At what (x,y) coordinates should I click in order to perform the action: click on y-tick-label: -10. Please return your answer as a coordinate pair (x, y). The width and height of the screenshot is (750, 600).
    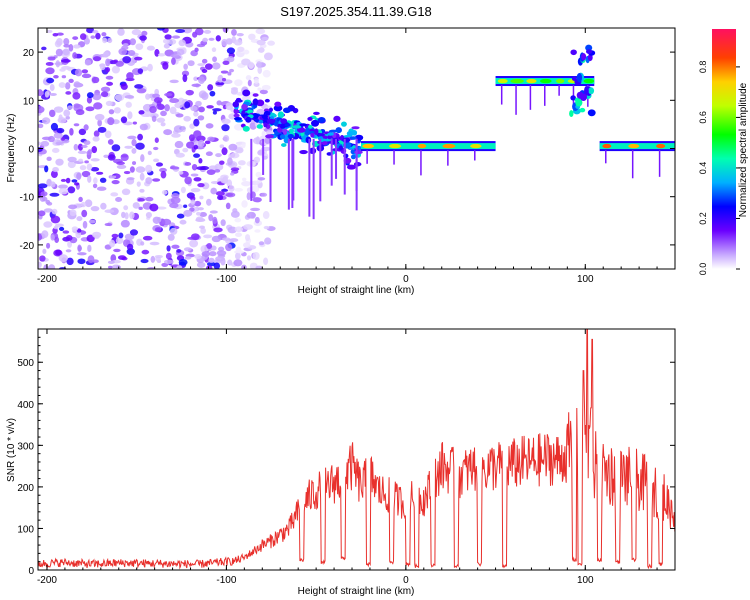
    Looking at the image, I should click on (27, 198).